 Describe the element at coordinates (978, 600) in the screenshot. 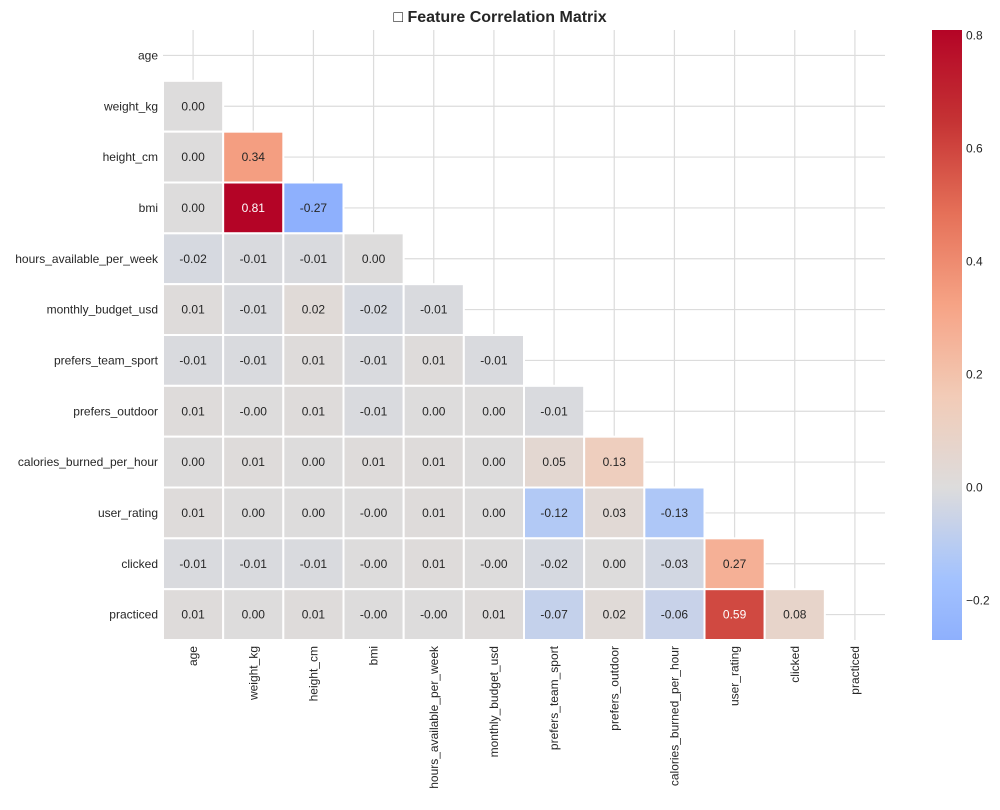

I see `colorbar-tick-label: −0.2` at that location.